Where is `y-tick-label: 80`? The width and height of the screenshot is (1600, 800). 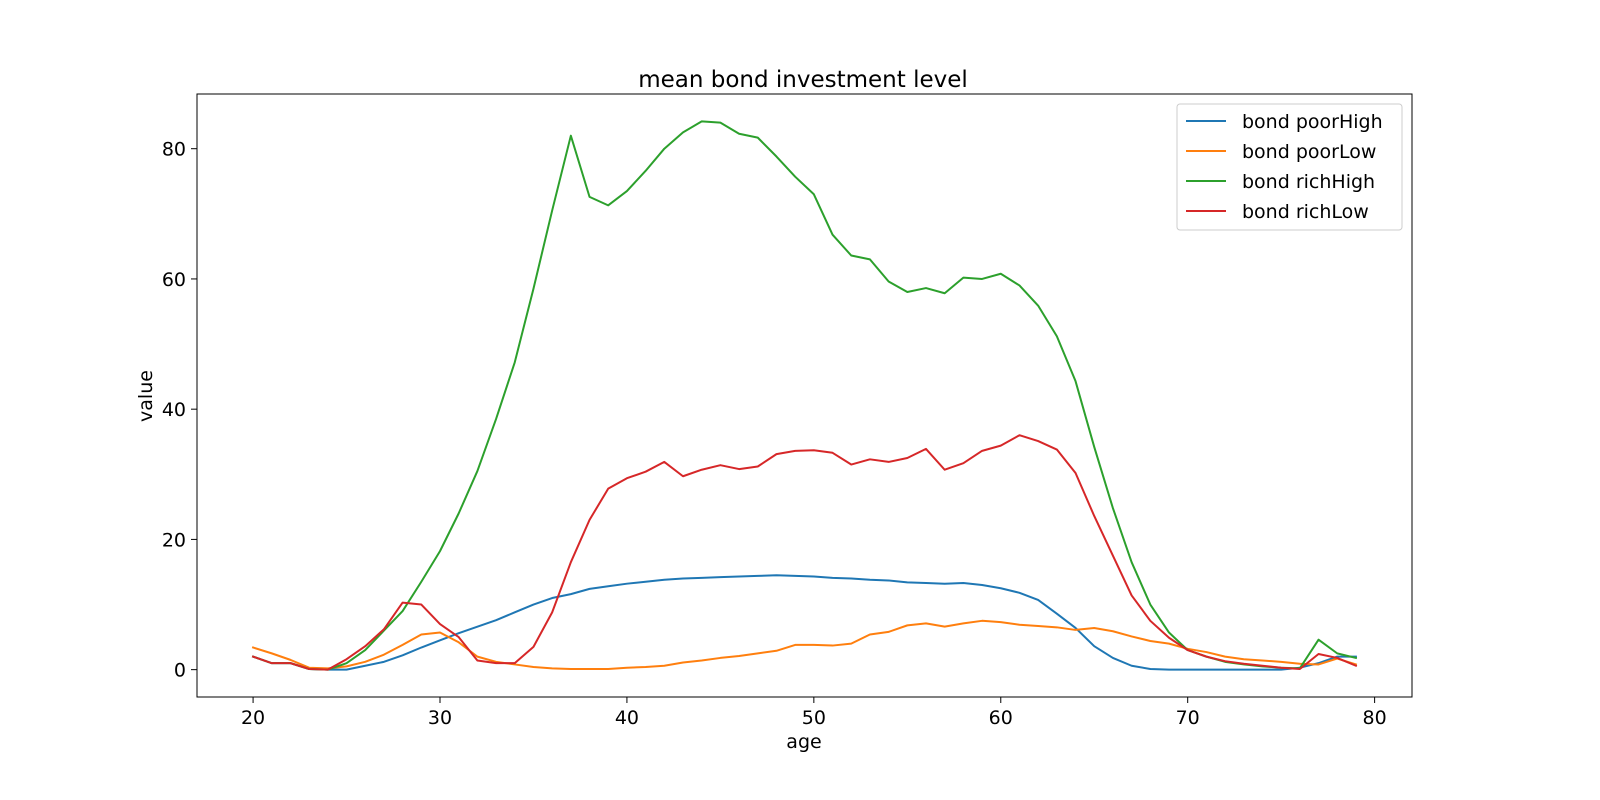 y-tick-label: 80 is located at coordinates (174, 150).